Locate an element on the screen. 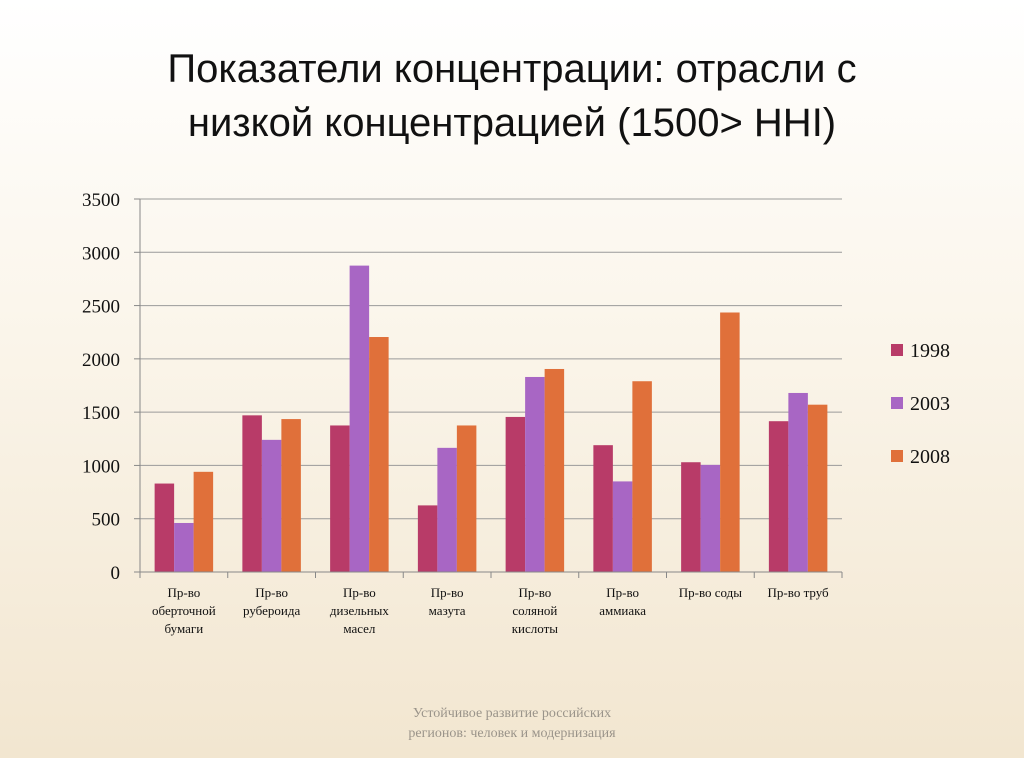 The height and width of the screenshot is (758, 1024). x-category-label-line: дизельных is located at coordinates (360, 610).